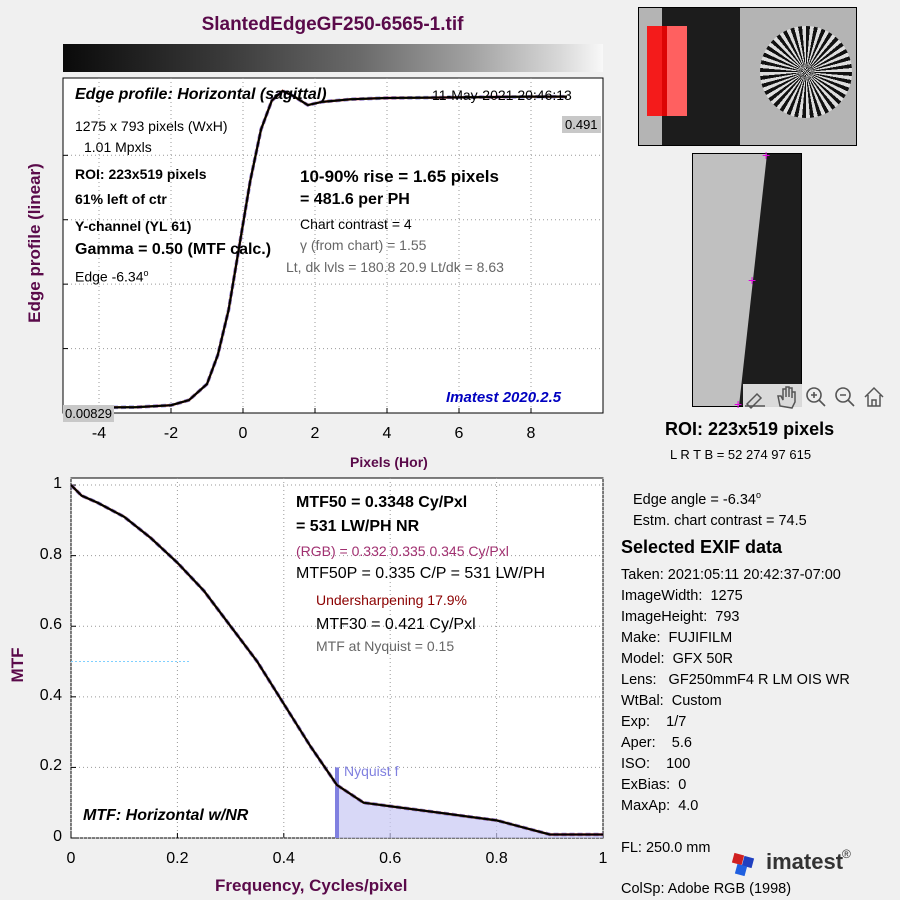  What do you see at coordinates (243, 433) in the screenshot?
I see `edge-x-tick-label: 0` at bounding box center [243, 433].